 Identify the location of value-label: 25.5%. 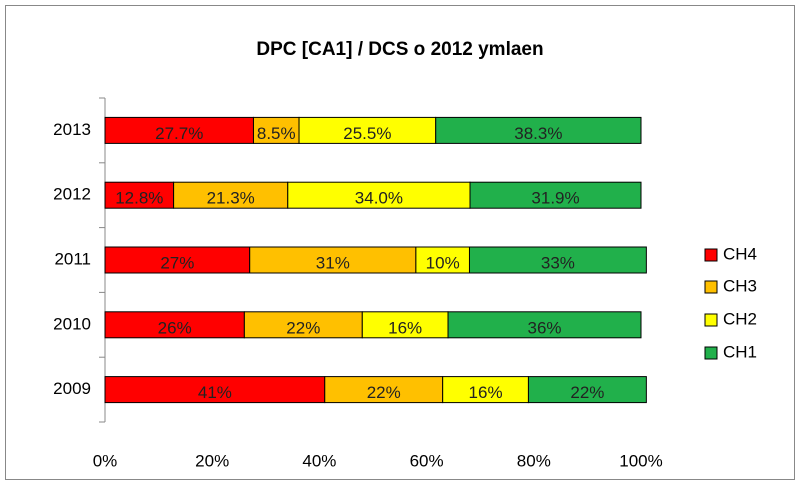
(367, 133).